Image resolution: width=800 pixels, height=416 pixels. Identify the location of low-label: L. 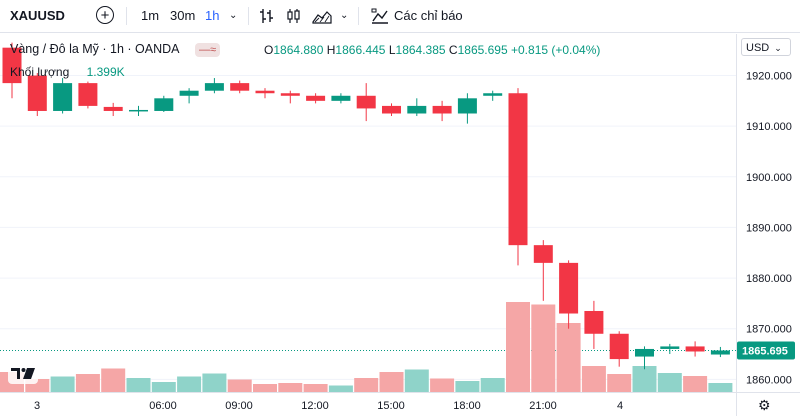
(392, 50).